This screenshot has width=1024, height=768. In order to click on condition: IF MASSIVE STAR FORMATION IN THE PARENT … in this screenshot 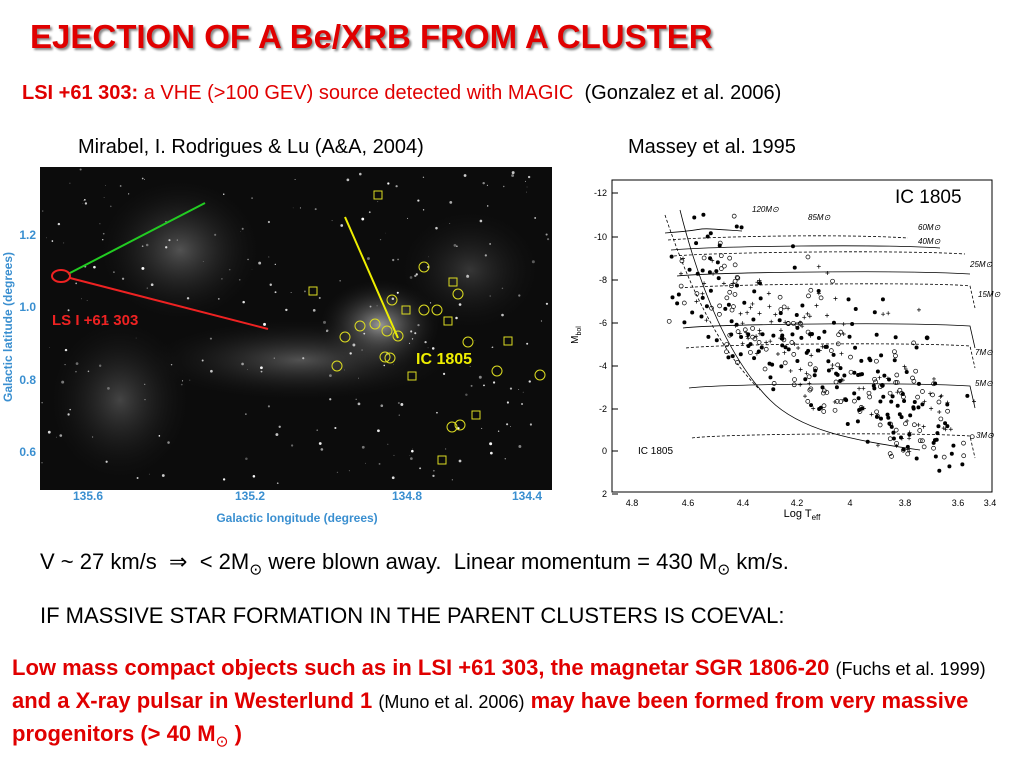, I will do `click(412, 615)`.